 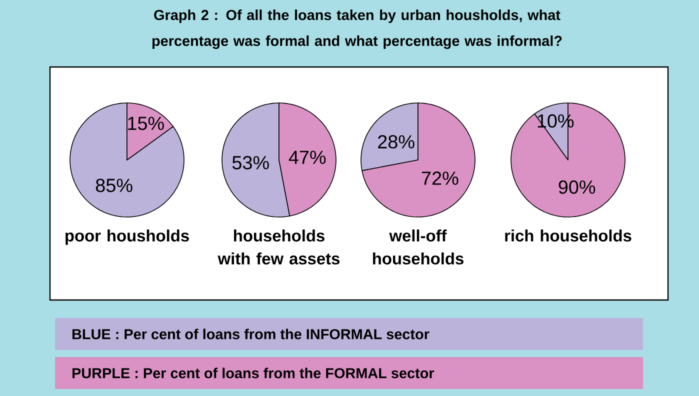 I want to click on data-label: 85%, so click(x=114, y=185).